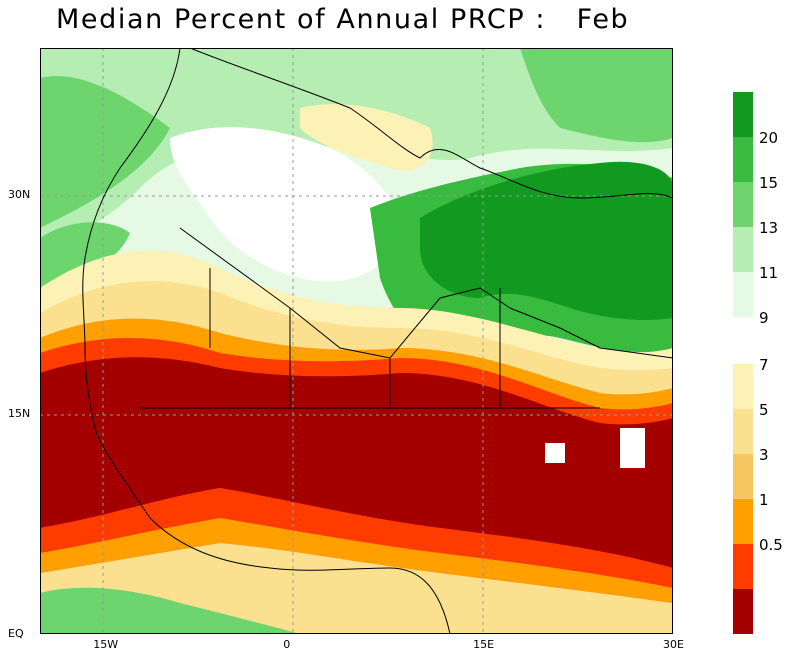 This screenshot has height=664, width=794. I want to click on y-tick-label: EQ, so click(16, 633).